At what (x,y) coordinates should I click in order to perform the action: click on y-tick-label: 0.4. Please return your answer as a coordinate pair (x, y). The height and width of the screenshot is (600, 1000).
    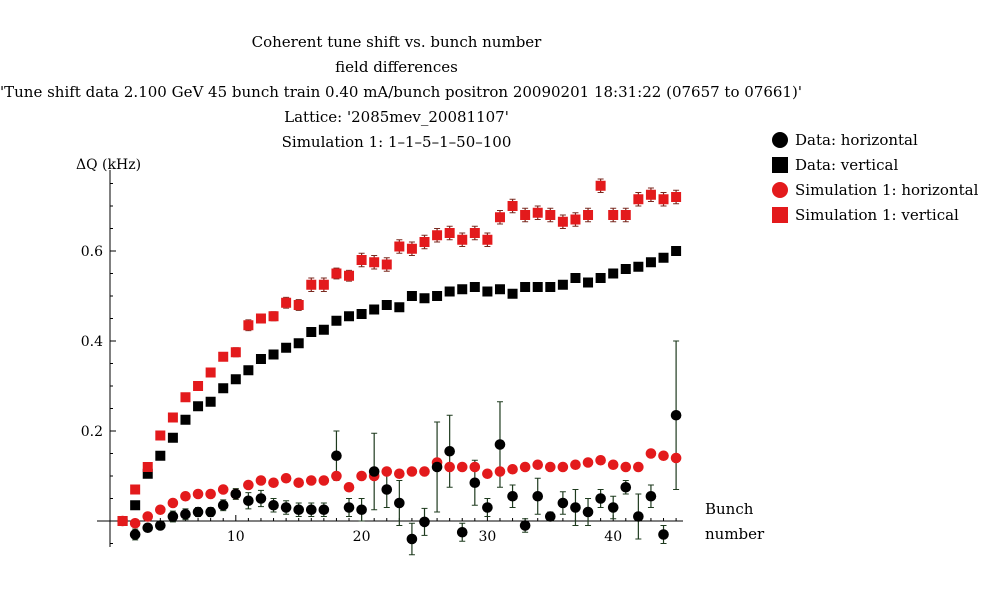
    Looking at the image, I should click on (92, 342).